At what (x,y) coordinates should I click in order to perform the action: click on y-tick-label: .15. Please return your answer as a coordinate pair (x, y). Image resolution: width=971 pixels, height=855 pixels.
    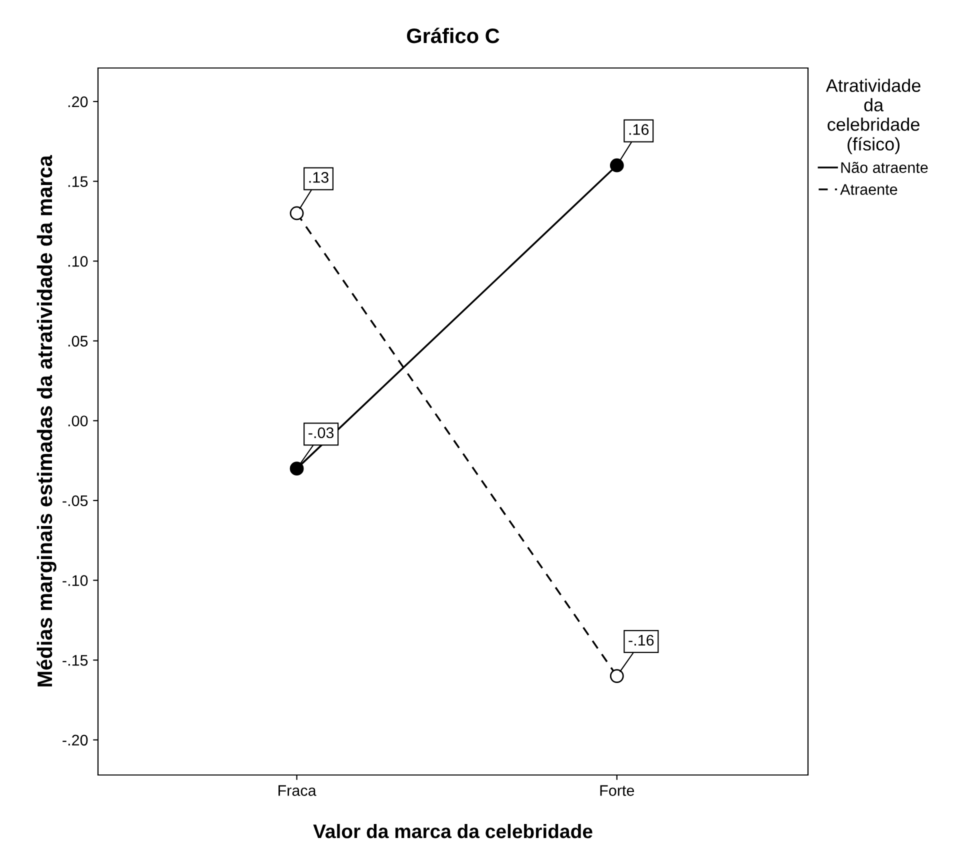
    Looking at the image, I should click on (78, 181).